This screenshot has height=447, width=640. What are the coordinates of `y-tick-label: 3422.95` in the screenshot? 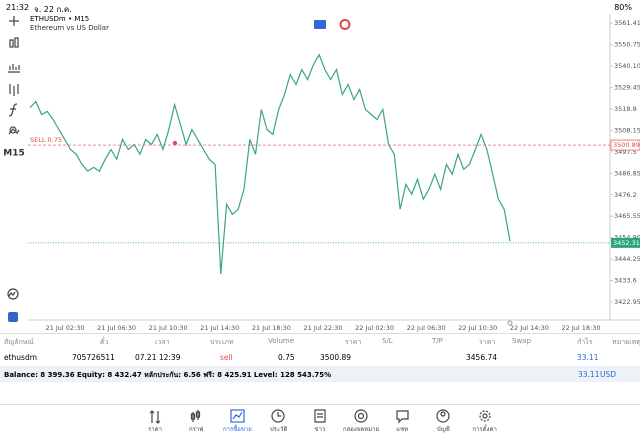 It's located at (627, 302).